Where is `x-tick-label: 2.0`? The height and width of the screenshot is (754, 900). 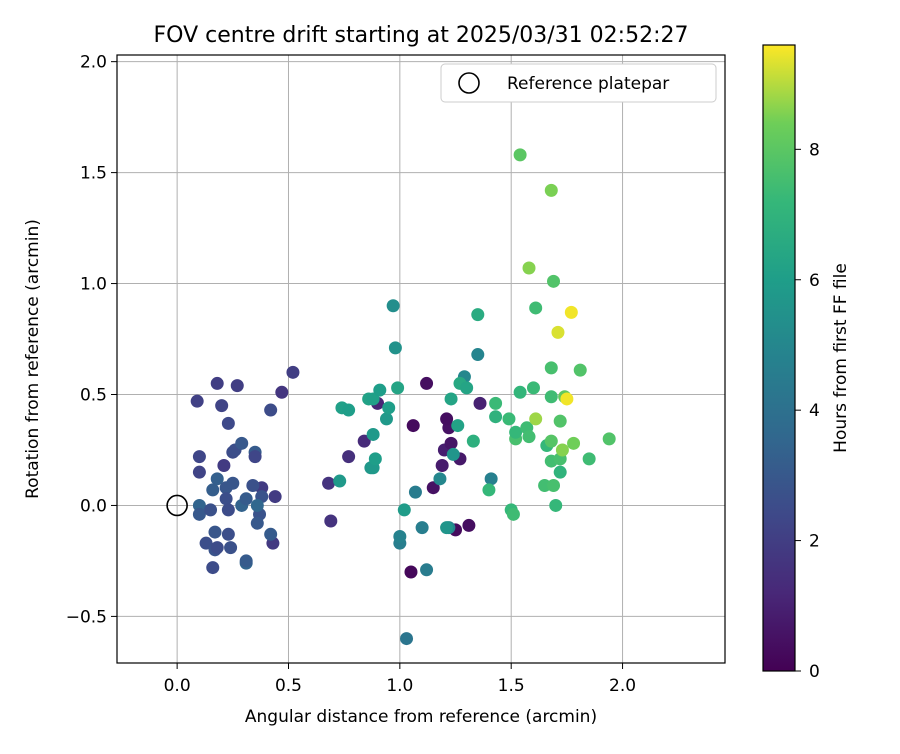 x-tick-label: 2.0 is located at coordinates (622, 686).